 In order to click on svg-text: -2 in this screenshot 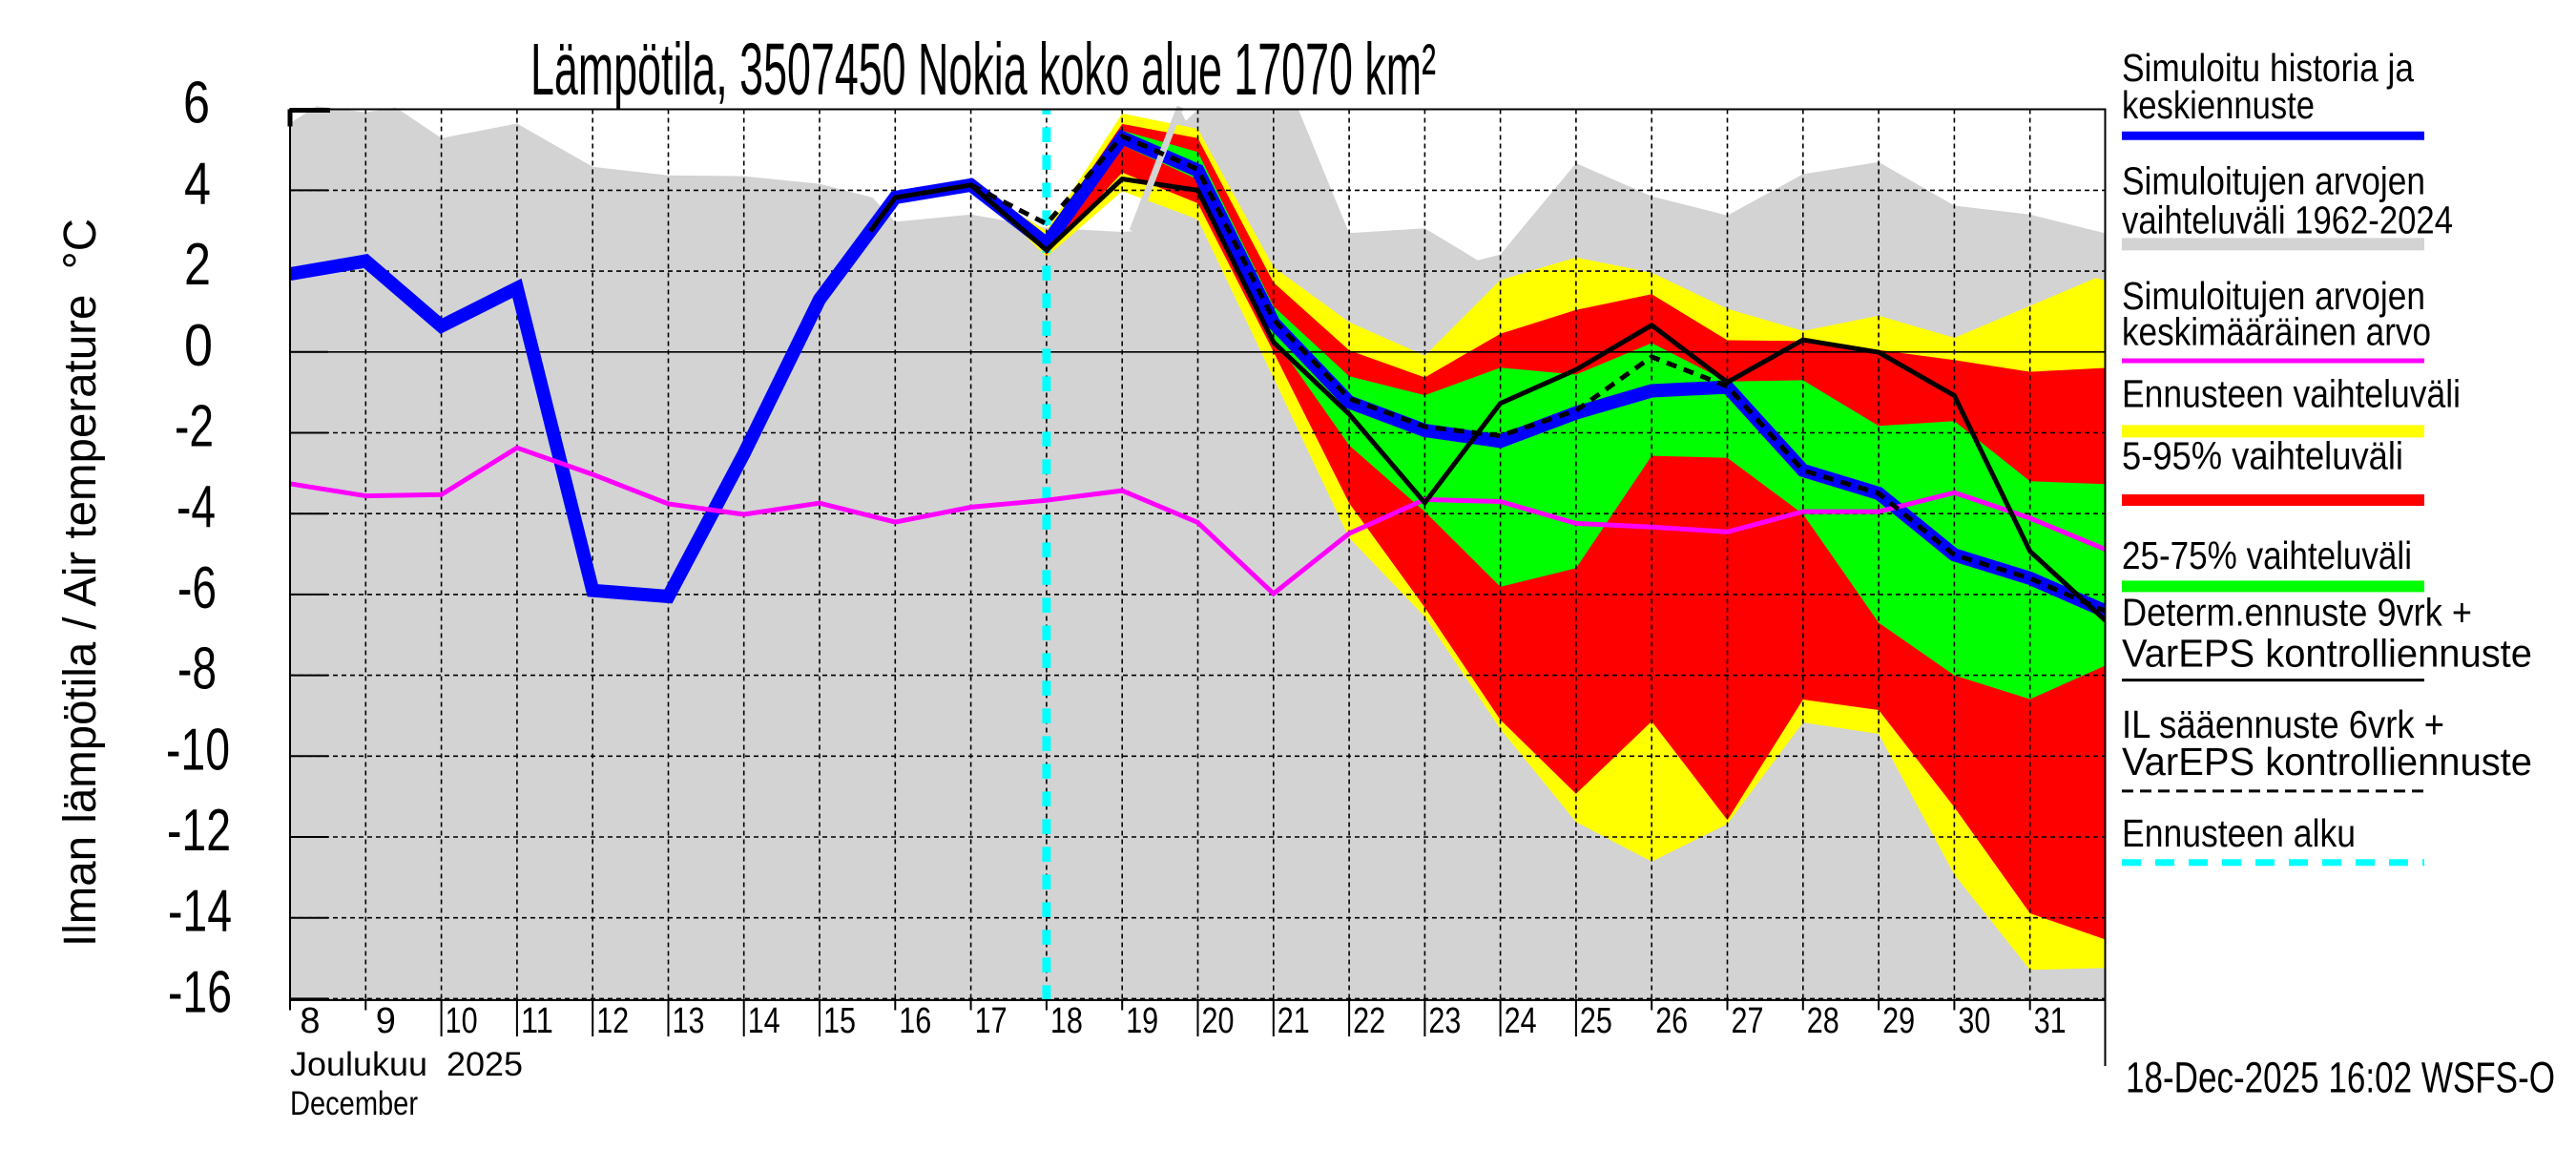, I will do `click(194, 427)`.